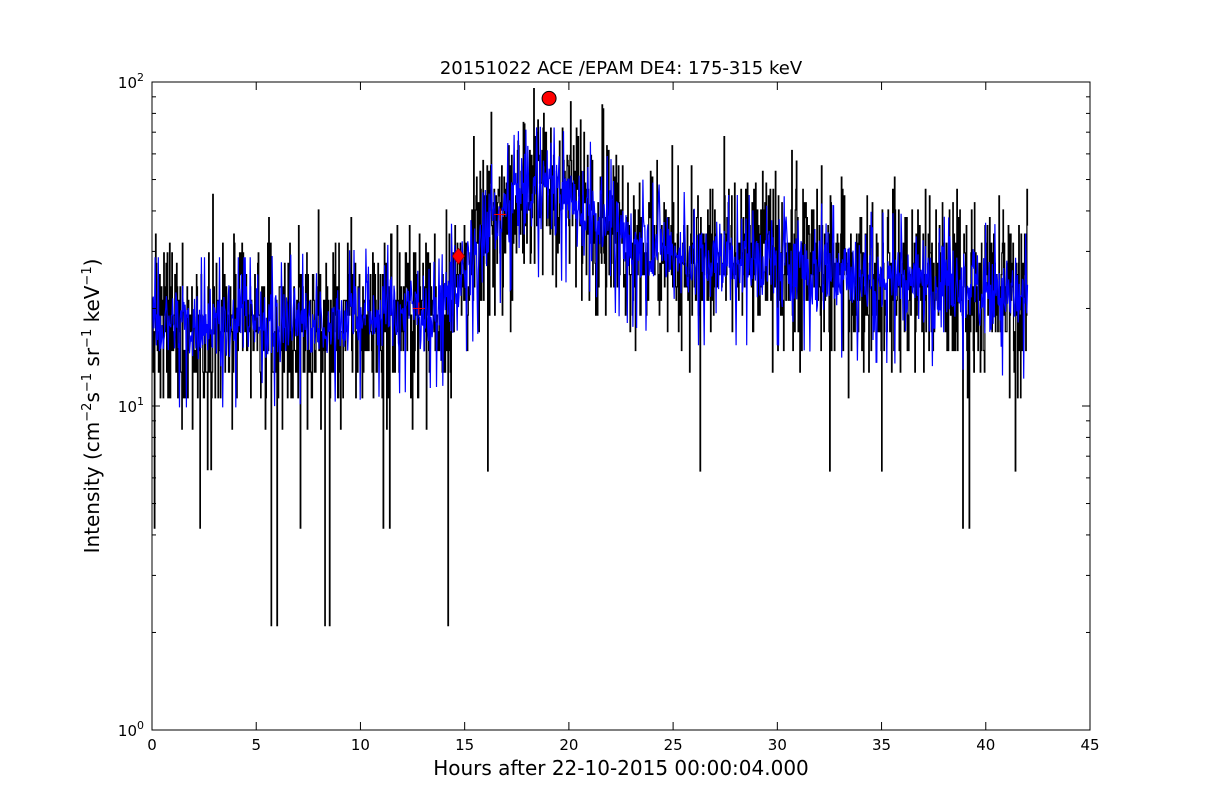 This screenshot has width=1212, height=812. What do you see at coordinates (881, 745) in the screenshot?
I see `x-tick-label: 35` at bounding box center [881, 745].